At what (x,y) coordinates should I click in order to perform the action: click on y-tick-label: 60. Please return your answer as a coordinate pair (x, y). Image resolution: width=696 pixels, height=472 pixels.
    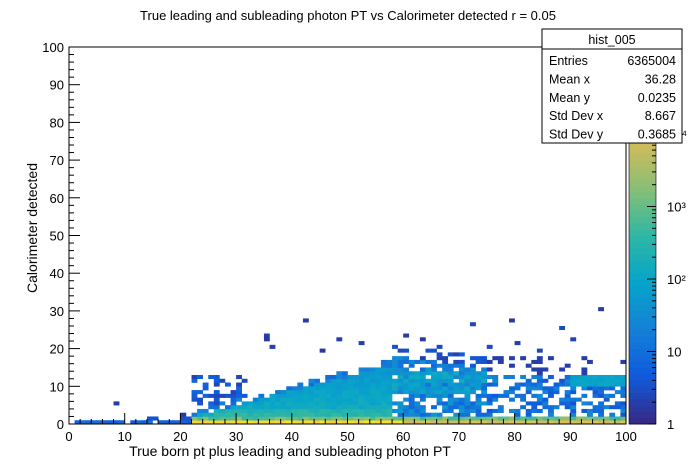
    Looking at the image, I should click on (57, 198).